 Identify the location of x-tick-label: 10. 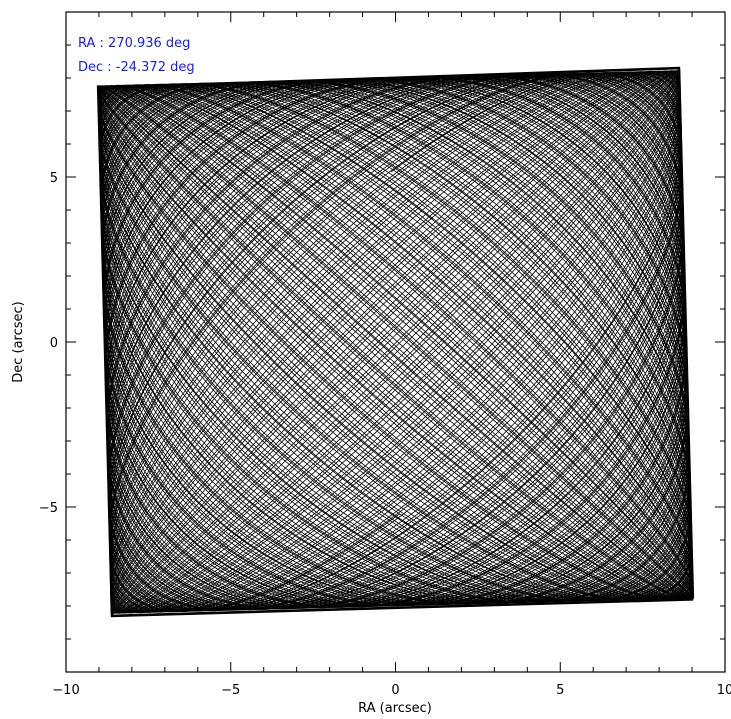
(724, 690).